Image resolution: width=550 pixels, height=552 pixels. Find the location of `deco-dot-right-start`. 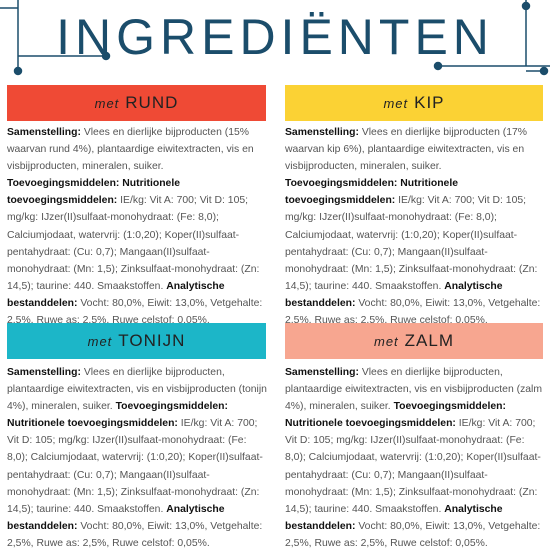

deco-dot-right-start is located at coordinates (438, 66).